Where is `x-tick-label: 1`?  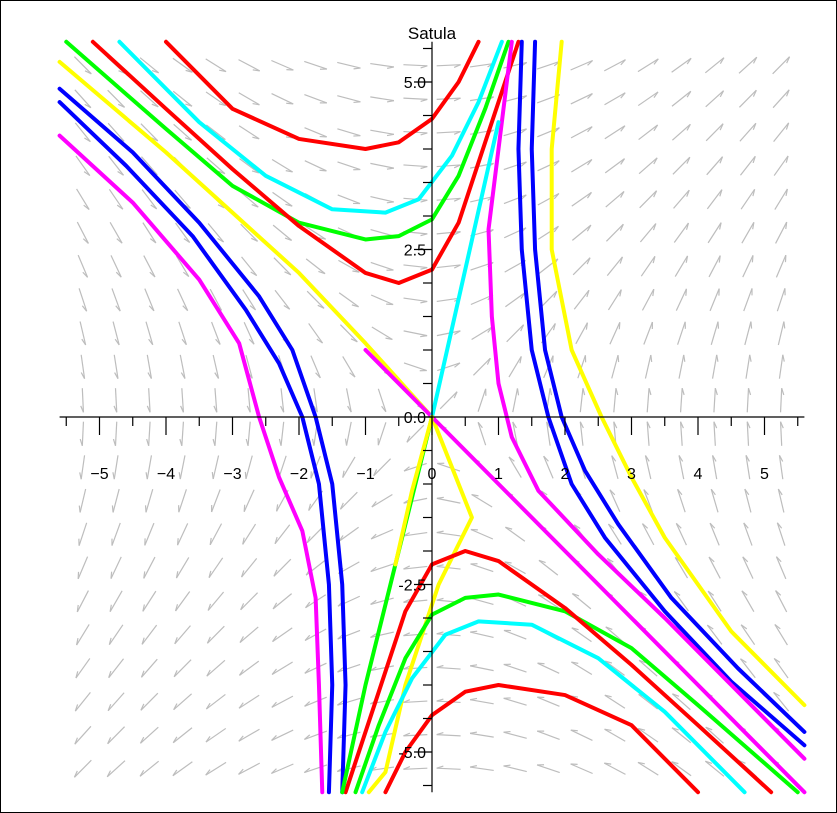
x-tick-label: 1 is located at coordinates (498, 474).